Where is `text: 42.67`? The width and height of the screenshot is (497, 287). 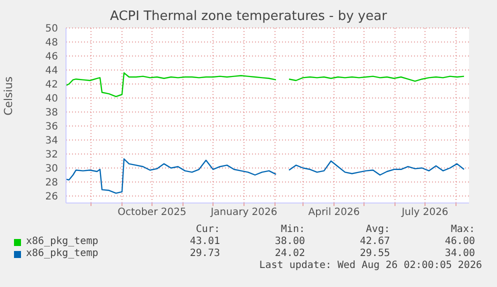 text: 42.67 is located at coordinates (374, 241).